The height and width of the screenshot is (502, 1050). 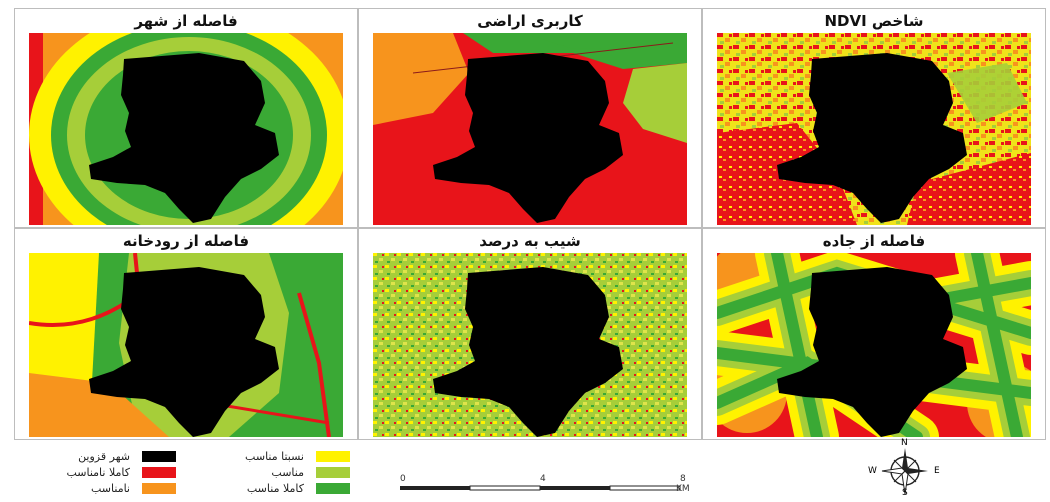 What do you see at coordinates (904, 443) in the screenshot?
I see `compass-north-label: N` at bounding box center [904, 443].